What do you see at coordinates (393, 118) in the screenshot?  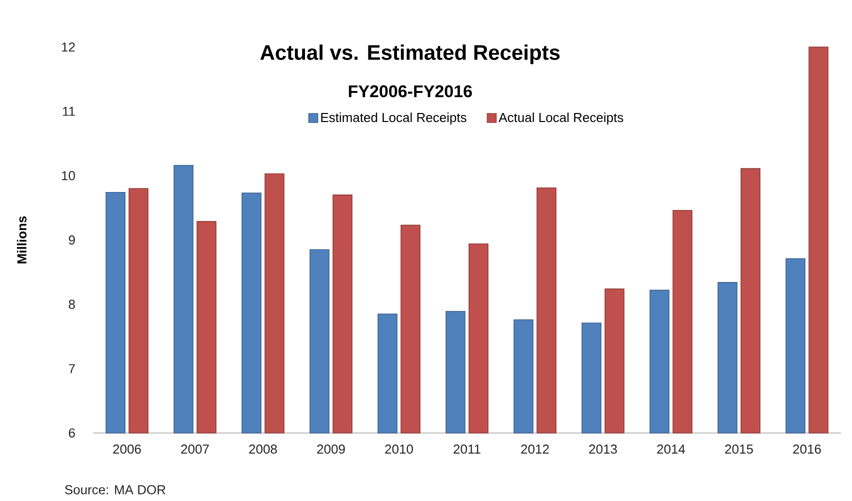 I see `legend-label: Estimated Local Receipts` at bounding box center [393, 118].